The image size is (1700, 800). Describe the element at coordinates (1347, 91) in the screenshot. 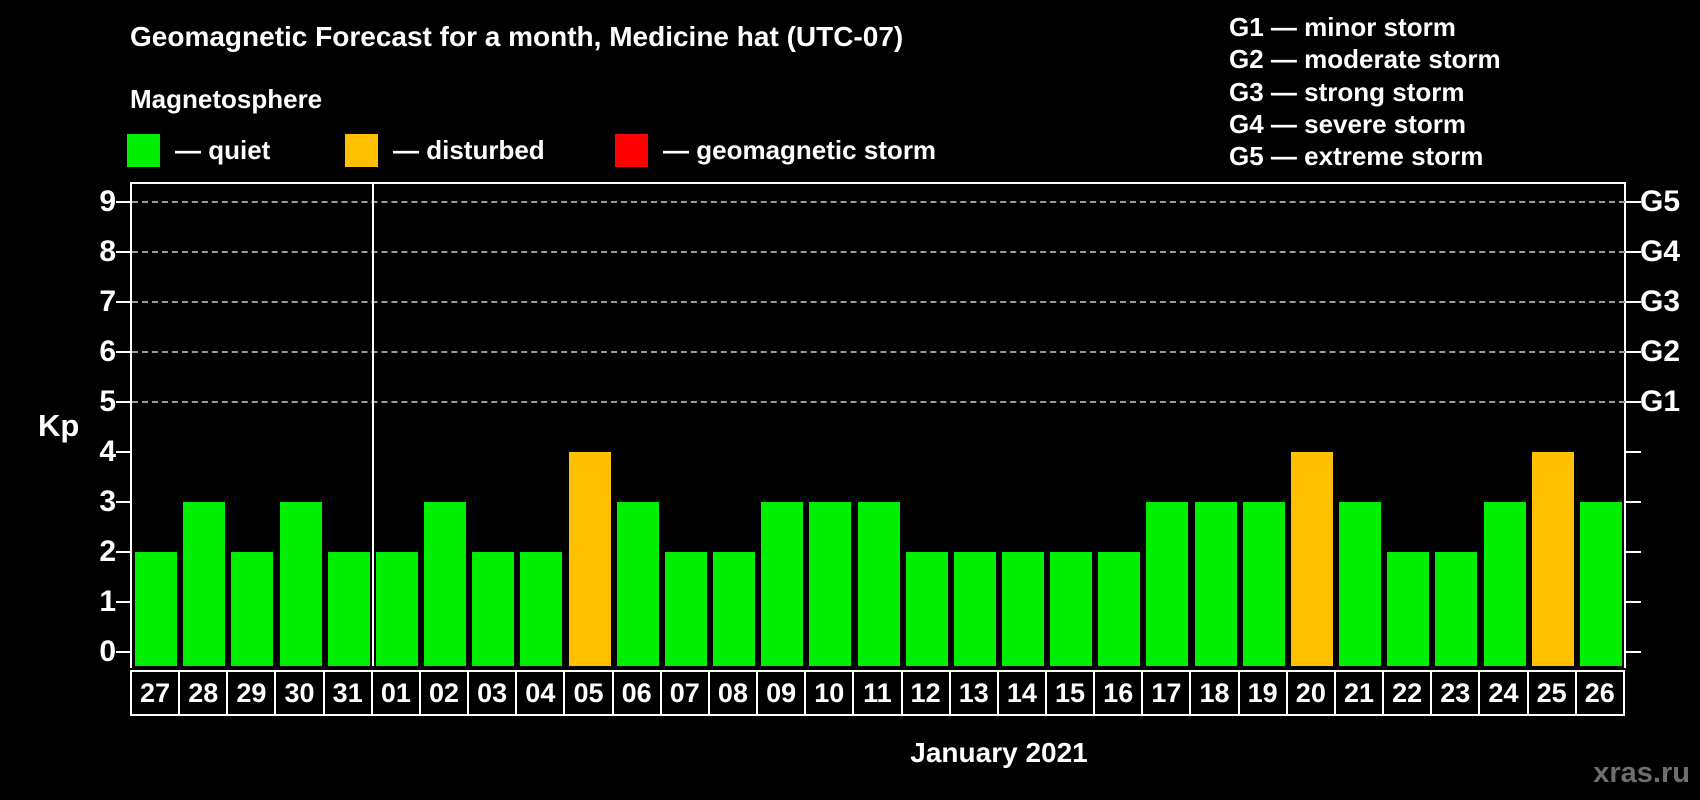

I see `g-legend-line-g3: G3 — strong storm` at that location.